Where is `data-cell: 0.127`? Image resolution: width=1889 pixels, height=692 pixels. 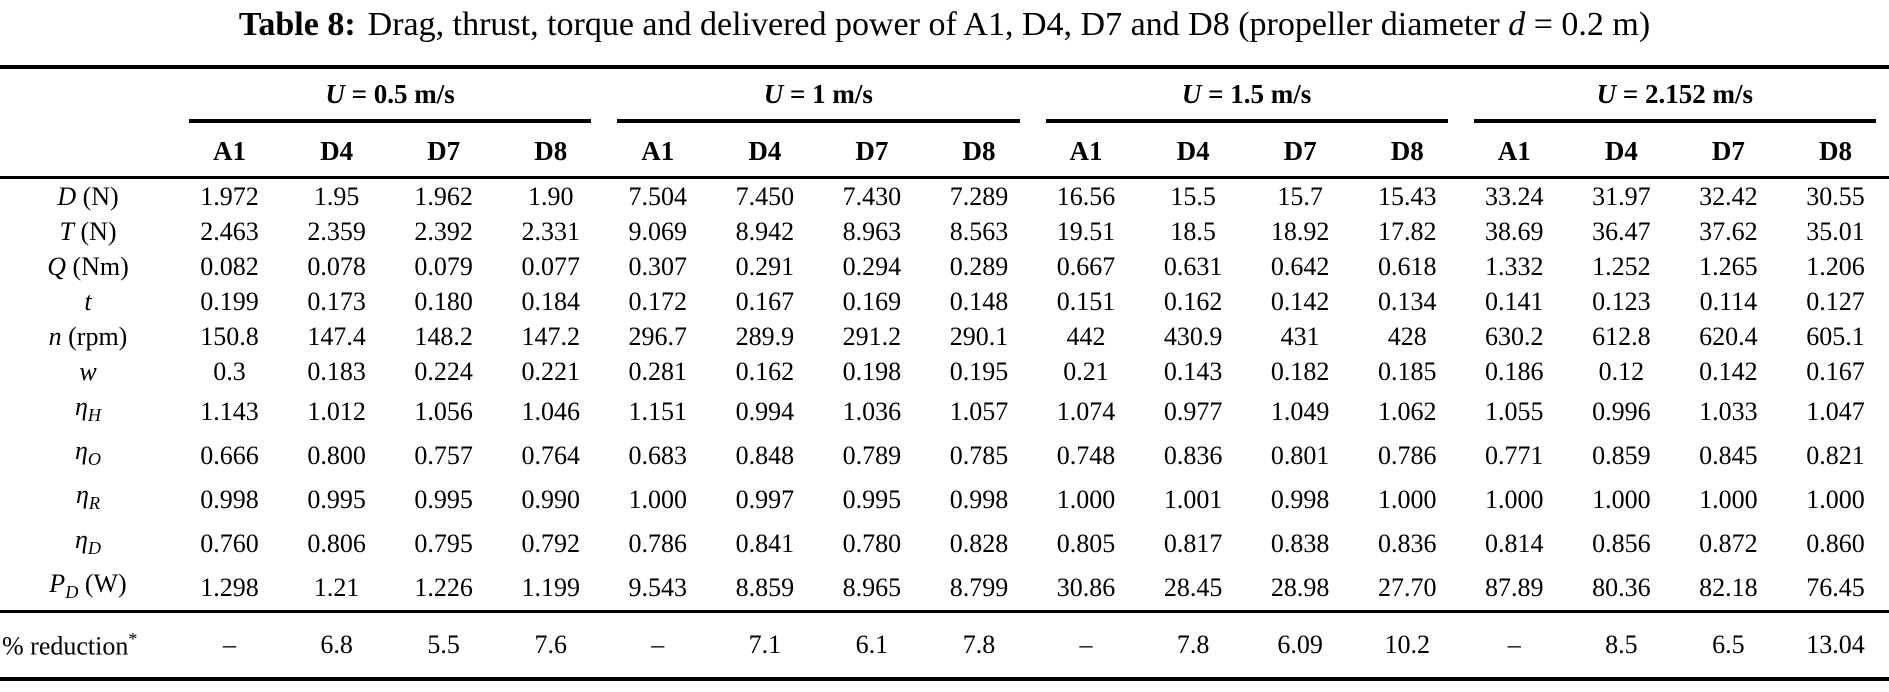 data-cell: 0.127 is located at coordinates (1835, 301).